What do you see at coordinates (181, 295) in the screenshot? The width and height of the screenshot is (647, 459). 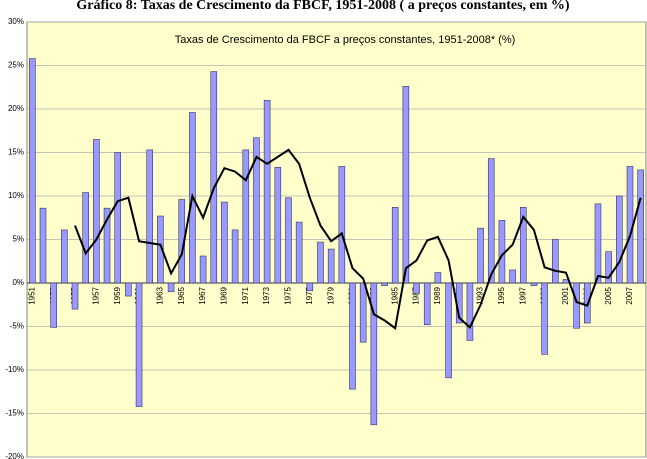 I see `x-tick-label: 1965` at bounding box center [181, 295].